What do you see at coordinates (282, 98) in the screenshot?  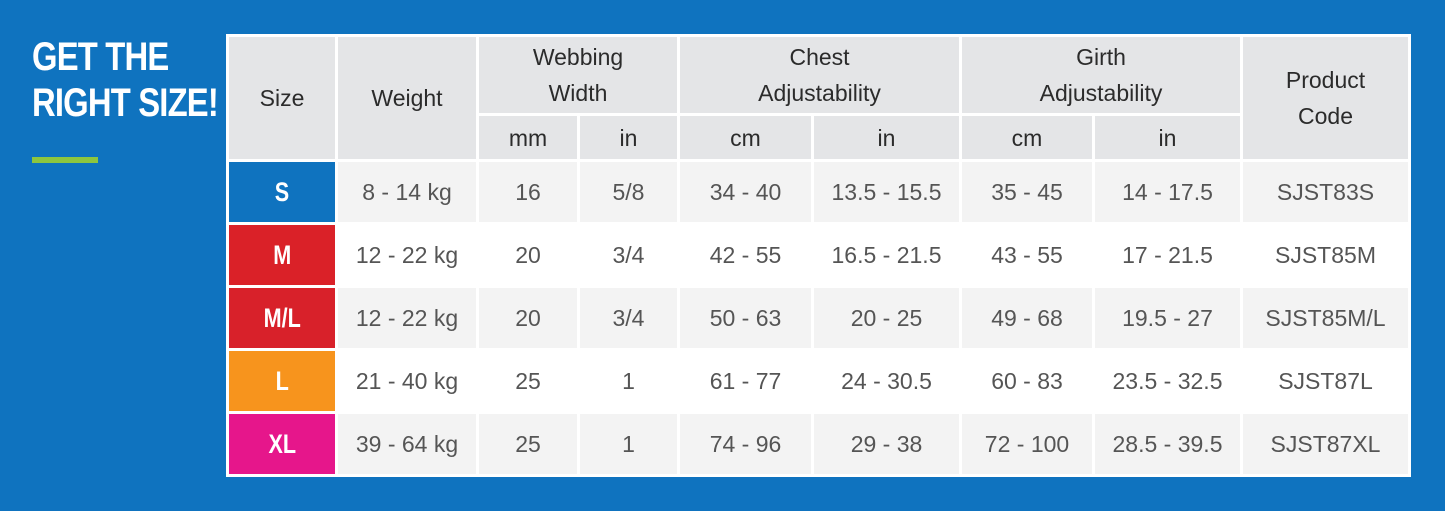 I see `header-size: Size` at bounding box center [282, 98].